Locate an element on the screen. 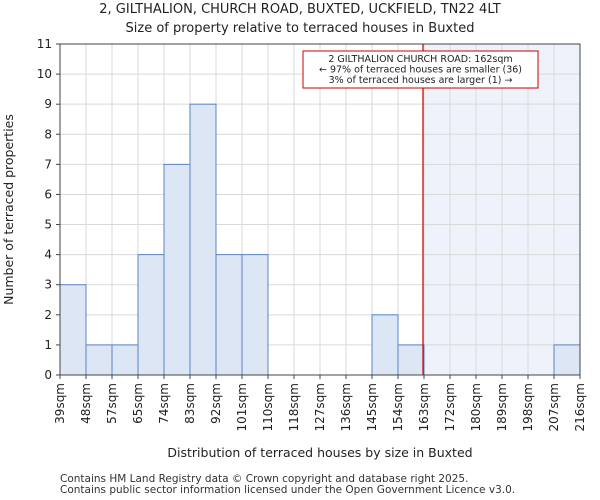 Image resolution: width=600 pixels, height=500 pixels. x-tick-label: 136sqm is located at coordinates (346, 407).